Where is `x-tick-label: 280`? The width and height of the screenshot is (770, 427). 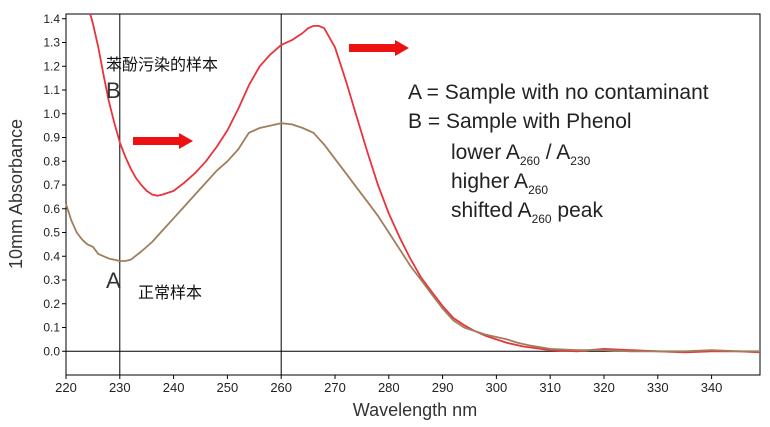
x-tick-label: 280 is located at coordinates (389, 387).